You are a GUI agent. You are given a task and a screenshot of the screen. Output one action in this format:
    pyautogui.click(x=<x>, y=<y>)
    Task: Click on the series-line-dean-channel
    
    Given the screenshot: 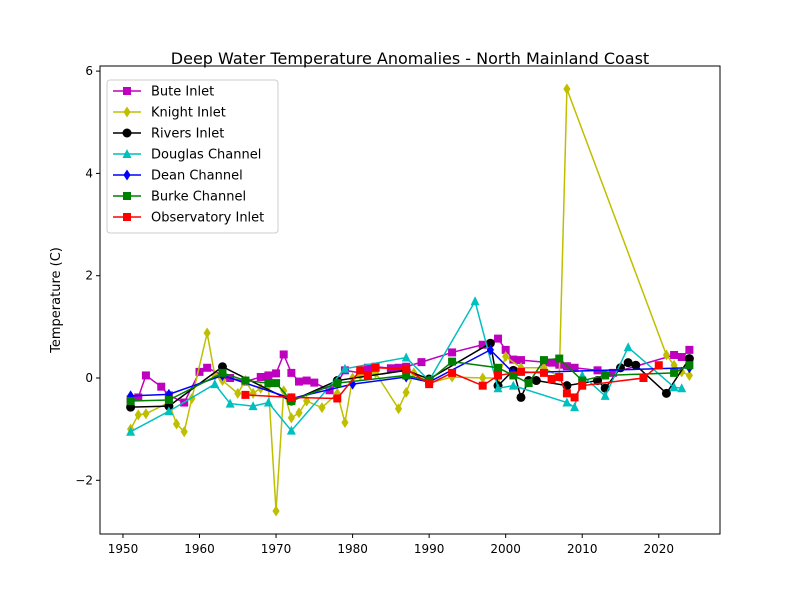 What is the action you would take?
    pyautogui.click(x=410, y=374)
    